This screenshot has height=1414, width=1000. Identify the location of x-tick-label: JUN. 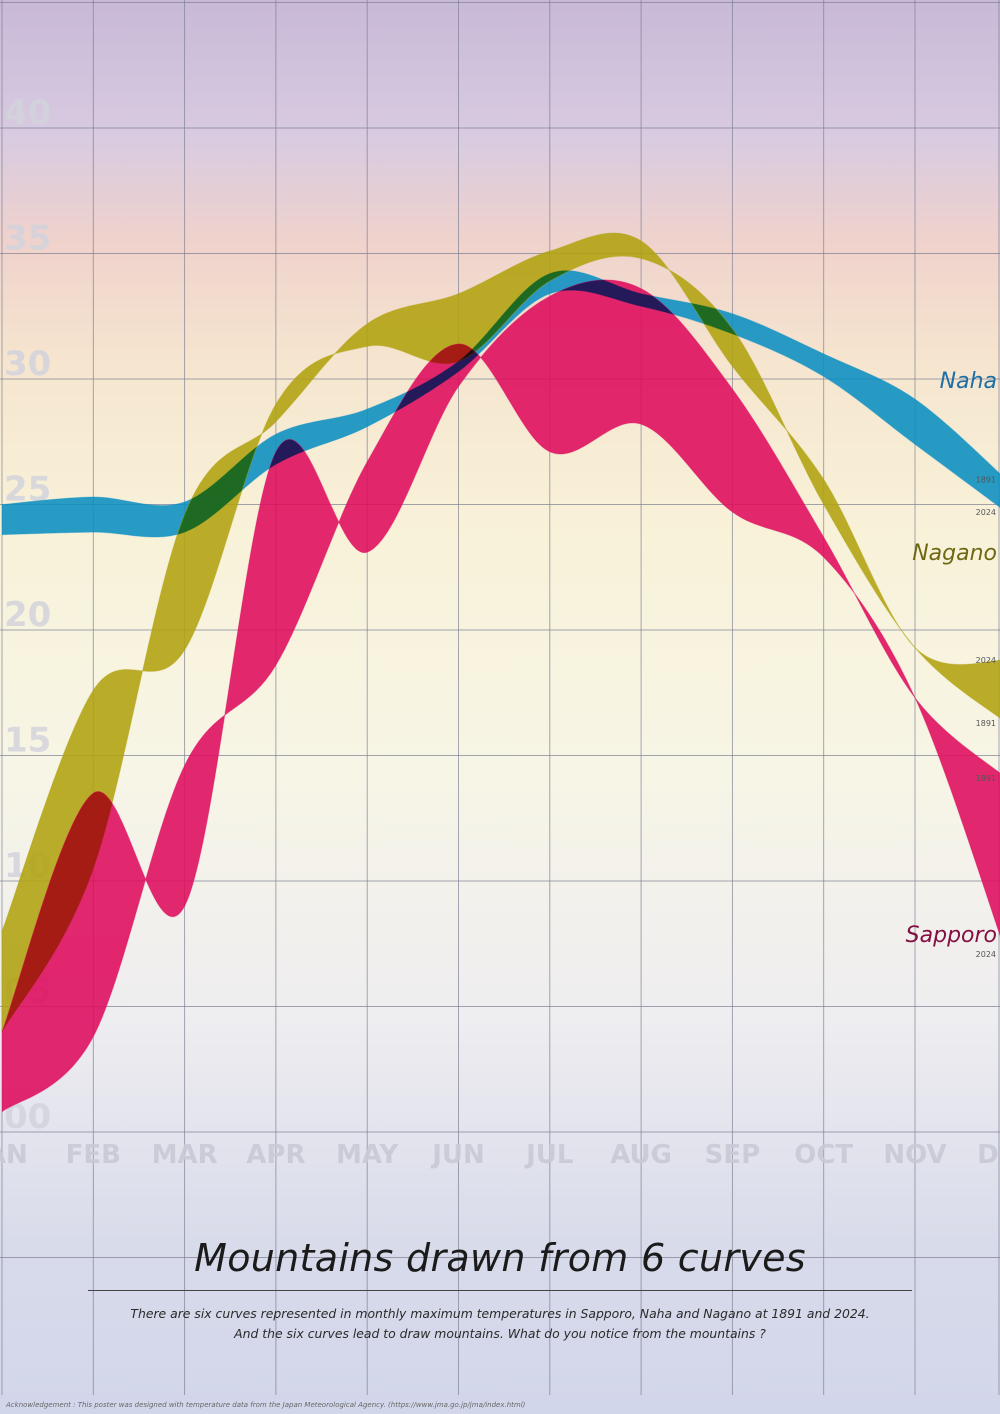
(457, 1155).